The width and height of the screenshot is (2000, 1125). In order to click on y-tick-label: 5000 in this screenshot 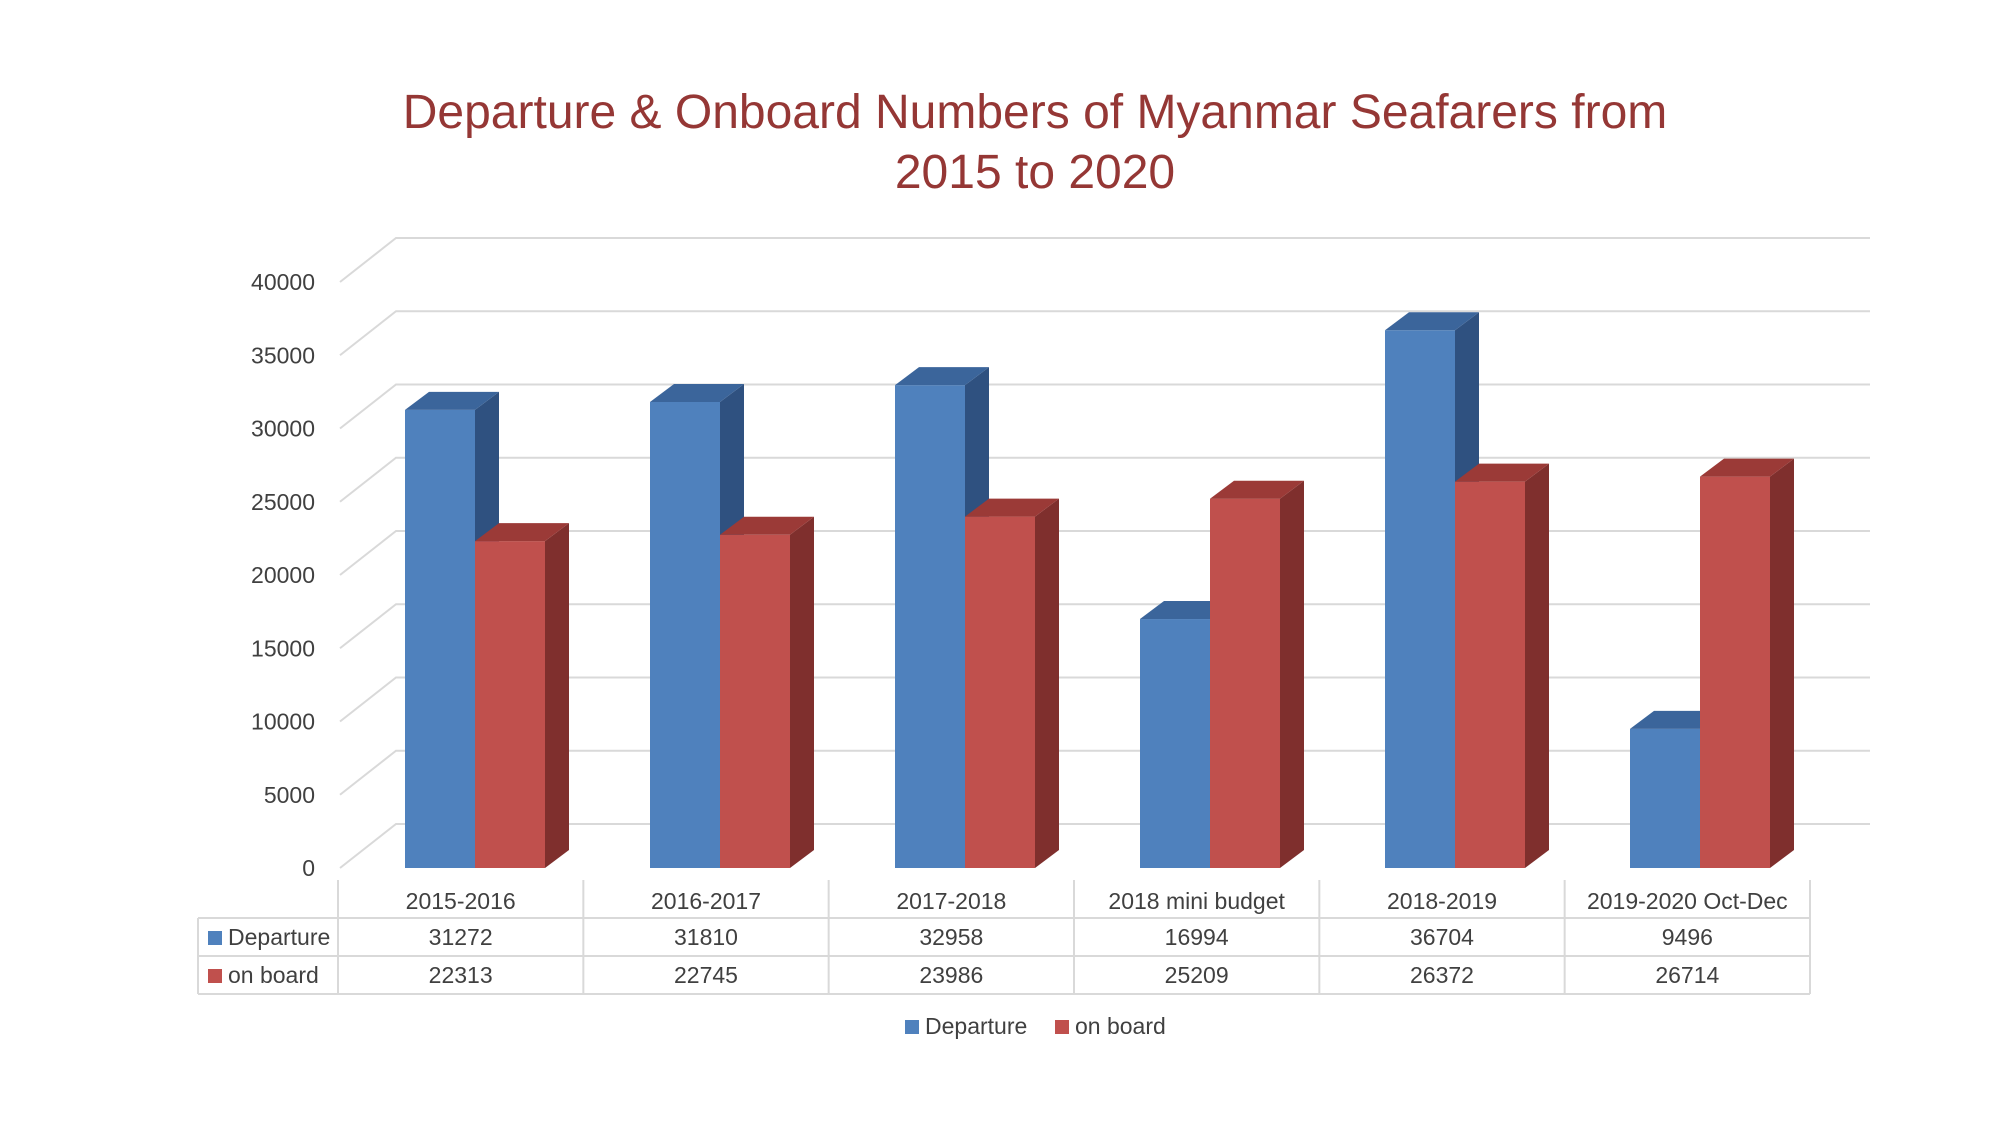, I will do `click(289, 795)`.